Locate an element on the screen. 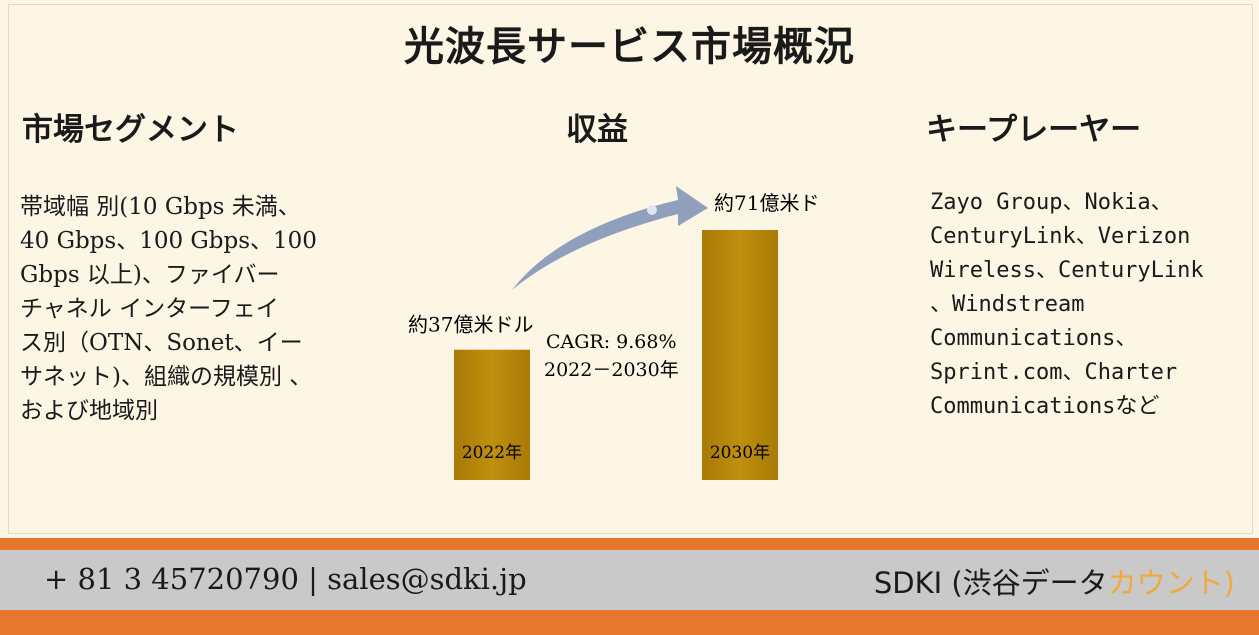  players-heading: キープレーヤー is located at coordinates (1034, 130).